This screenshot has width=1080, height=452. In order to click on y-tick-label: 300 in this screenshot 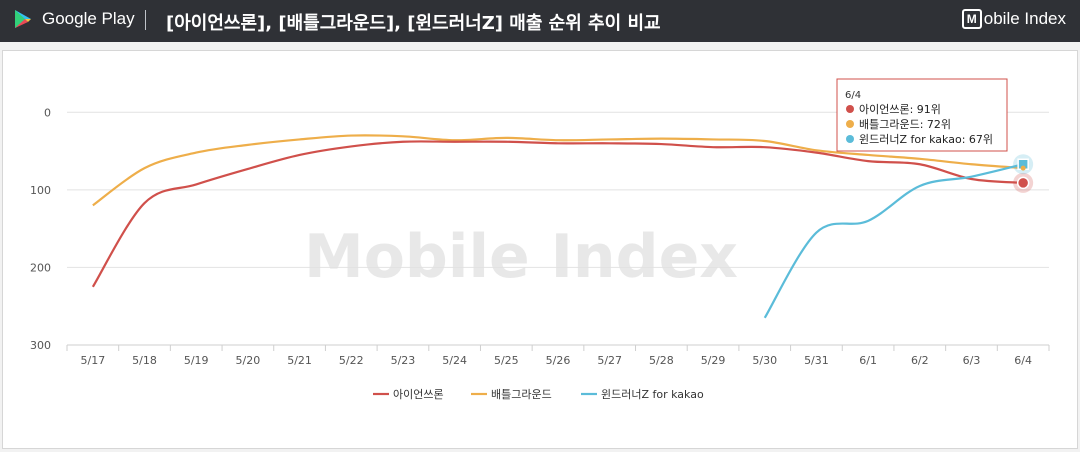, I will do `click(40, 345)`.